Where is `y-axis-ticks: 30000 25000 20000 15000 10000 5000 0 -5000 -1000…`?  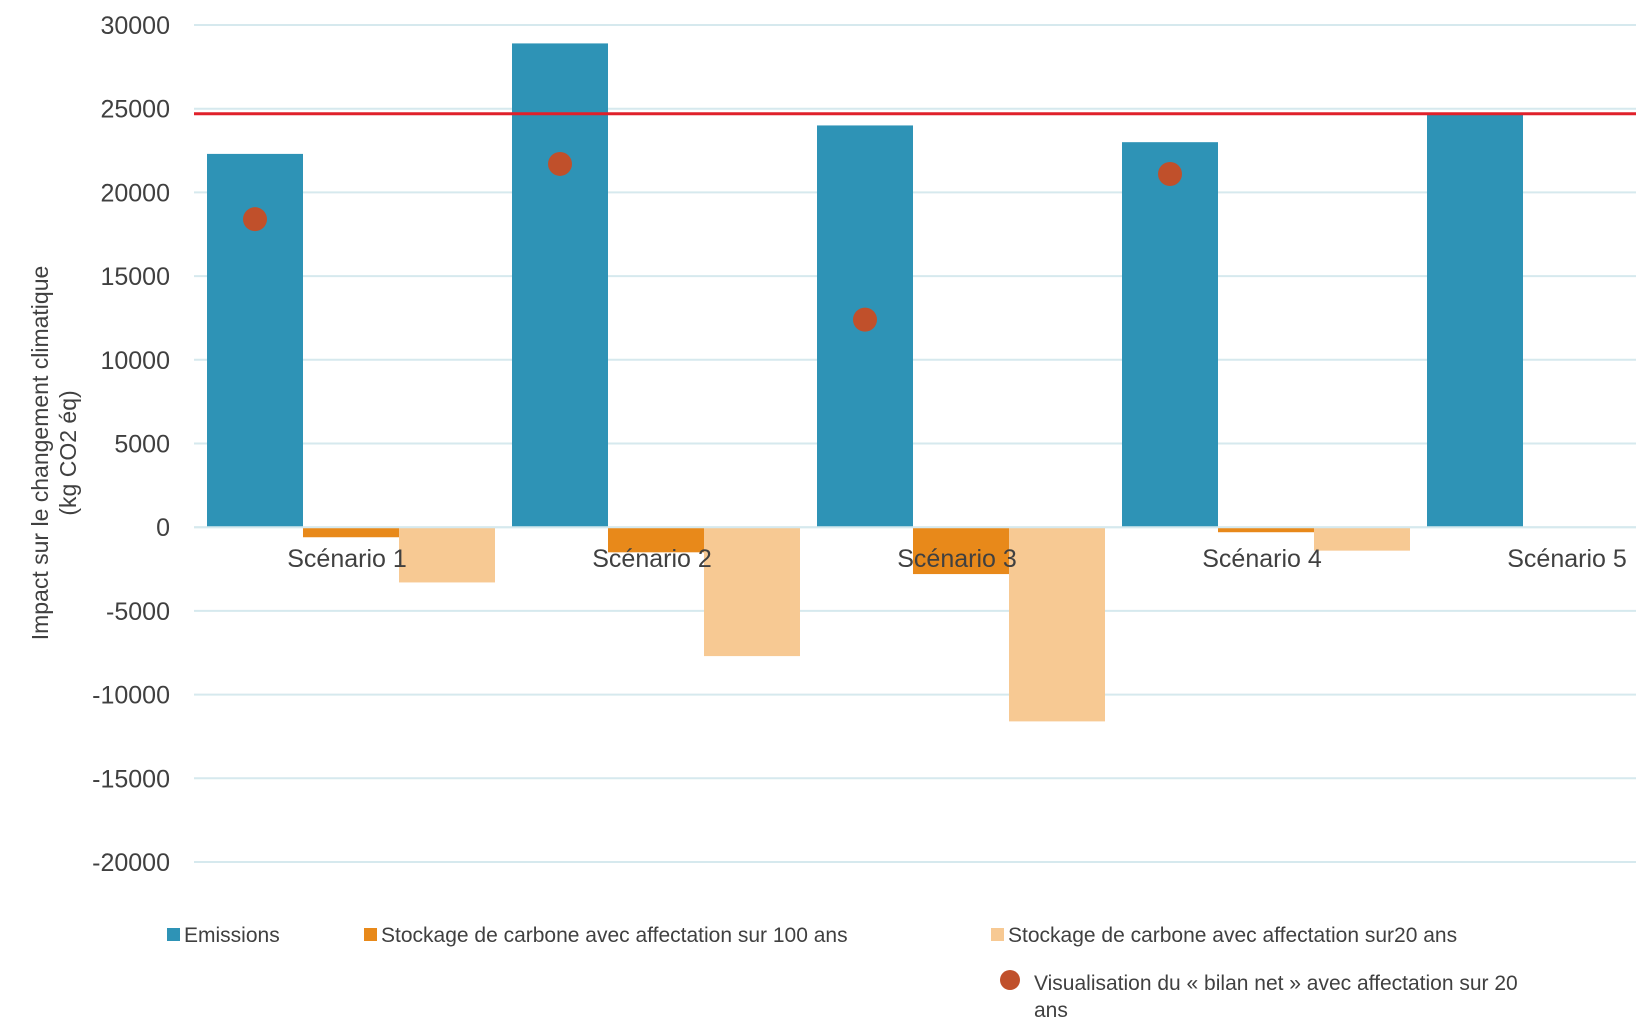
y-axis-ticks: 30000 25000 20000 15000 10000 5000 0 -5000 -1000… is located at coordinates (131, 444).